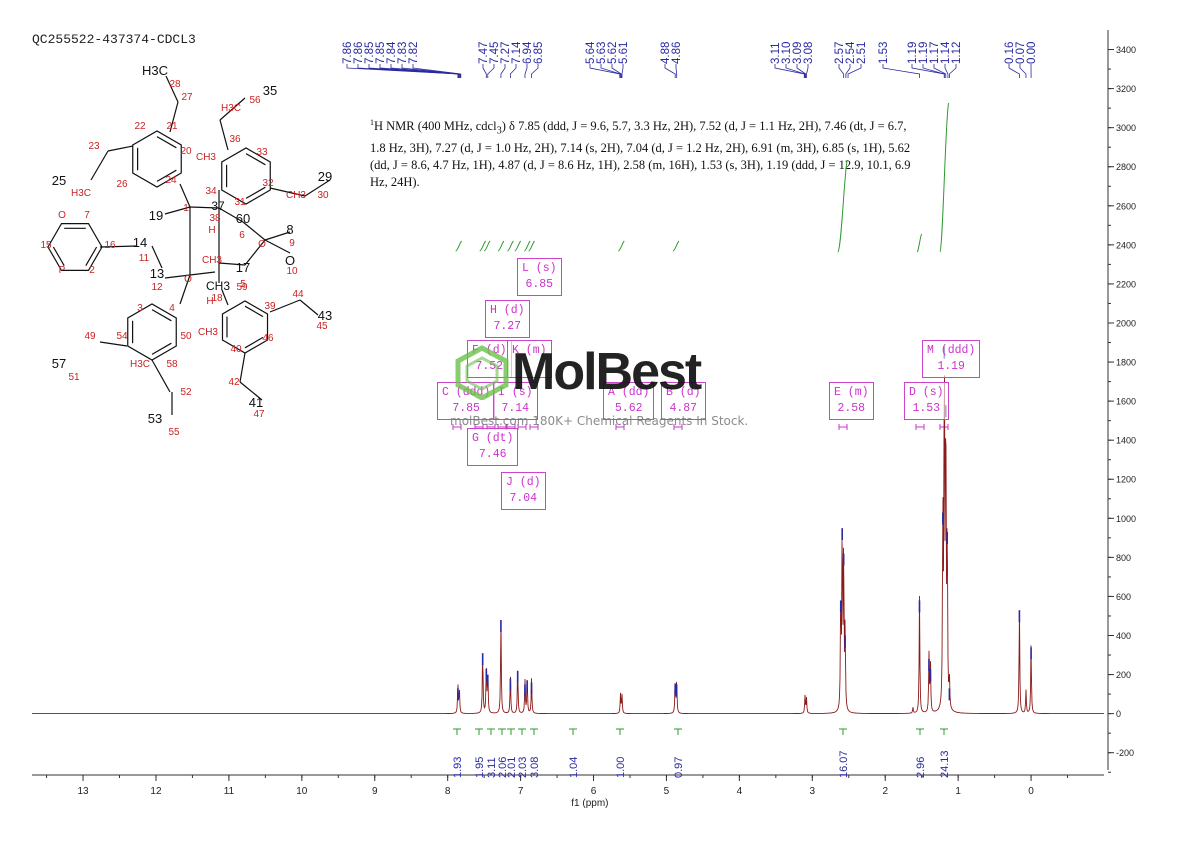  I want to click on integral-value: 3.11, so click(492, 767).